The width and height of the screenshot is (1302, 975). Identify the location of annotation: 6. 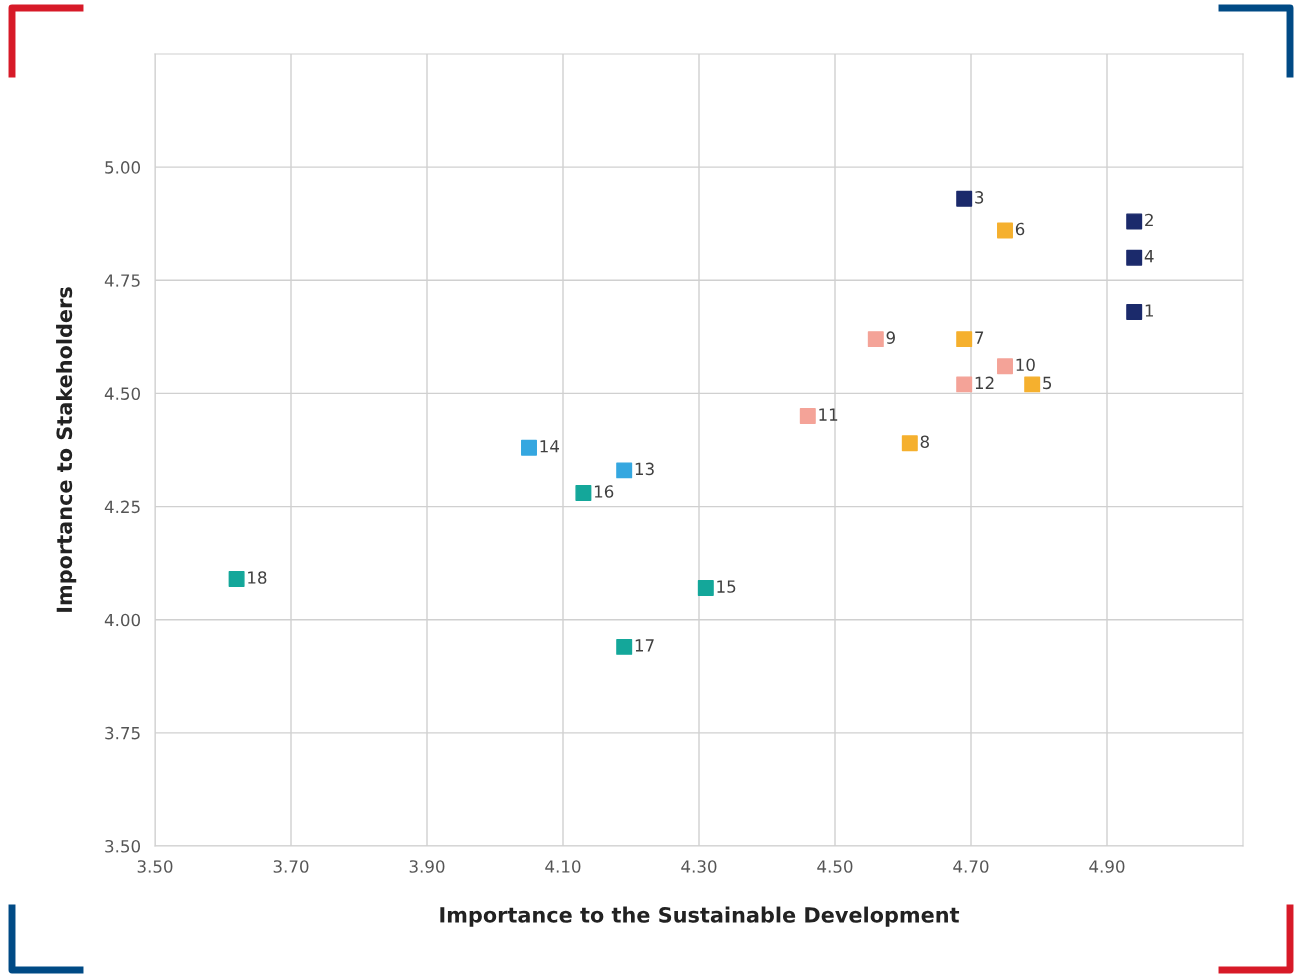
(1020, 229).